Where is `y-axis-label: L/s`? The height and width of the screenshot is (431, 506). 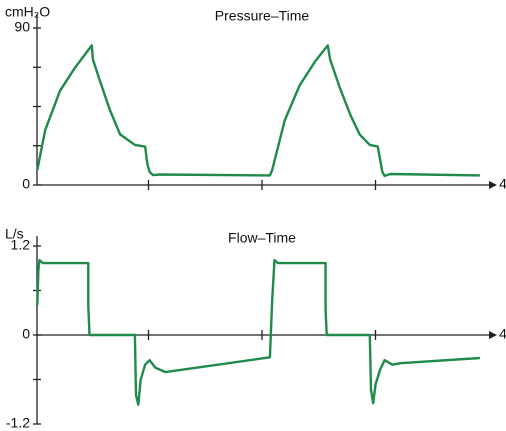 y-axis-label: L/s is located at coordinates (14, 234).